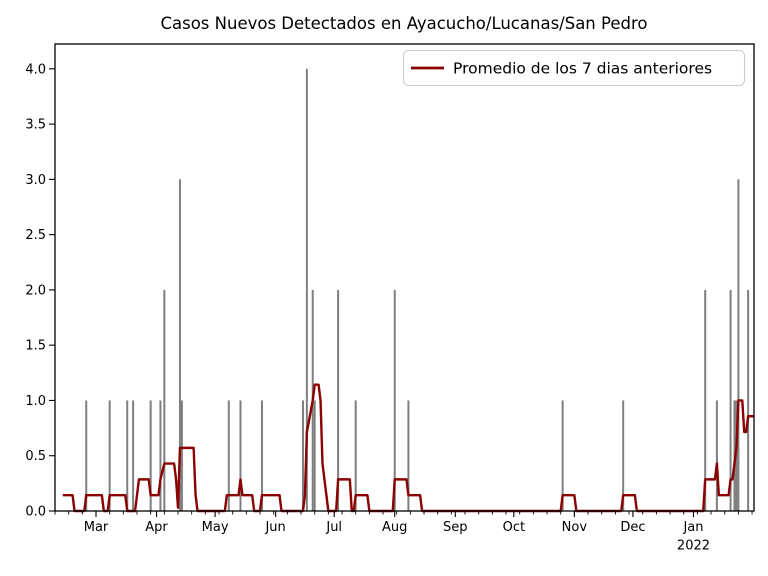  What do you see at coordinates (35, 346) in the screenshot?
I see `y-tick-label: 1.5` at bounding box center [35, 346].